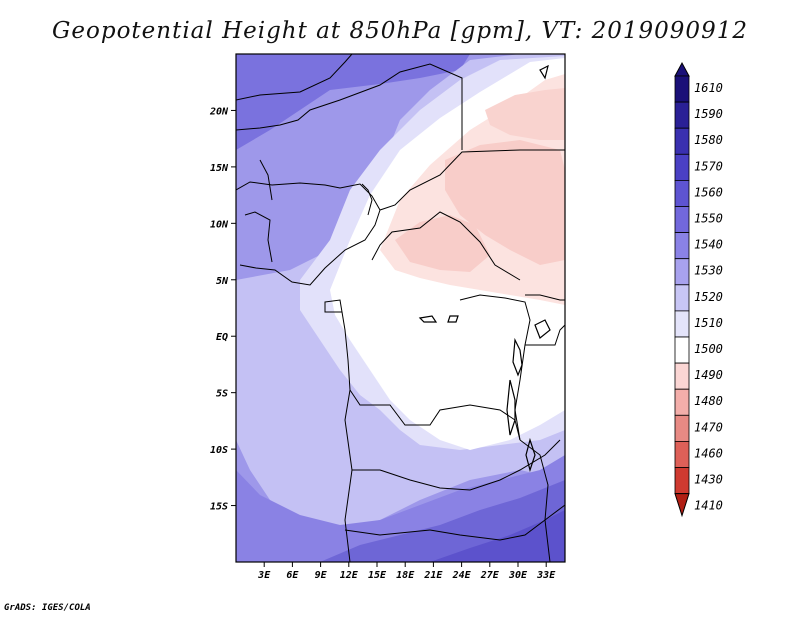 This screenshot has width=800, height=618. Describe the element at coordinates (353, 102) in the screenshot. I see `contour-1550-north` at that location.